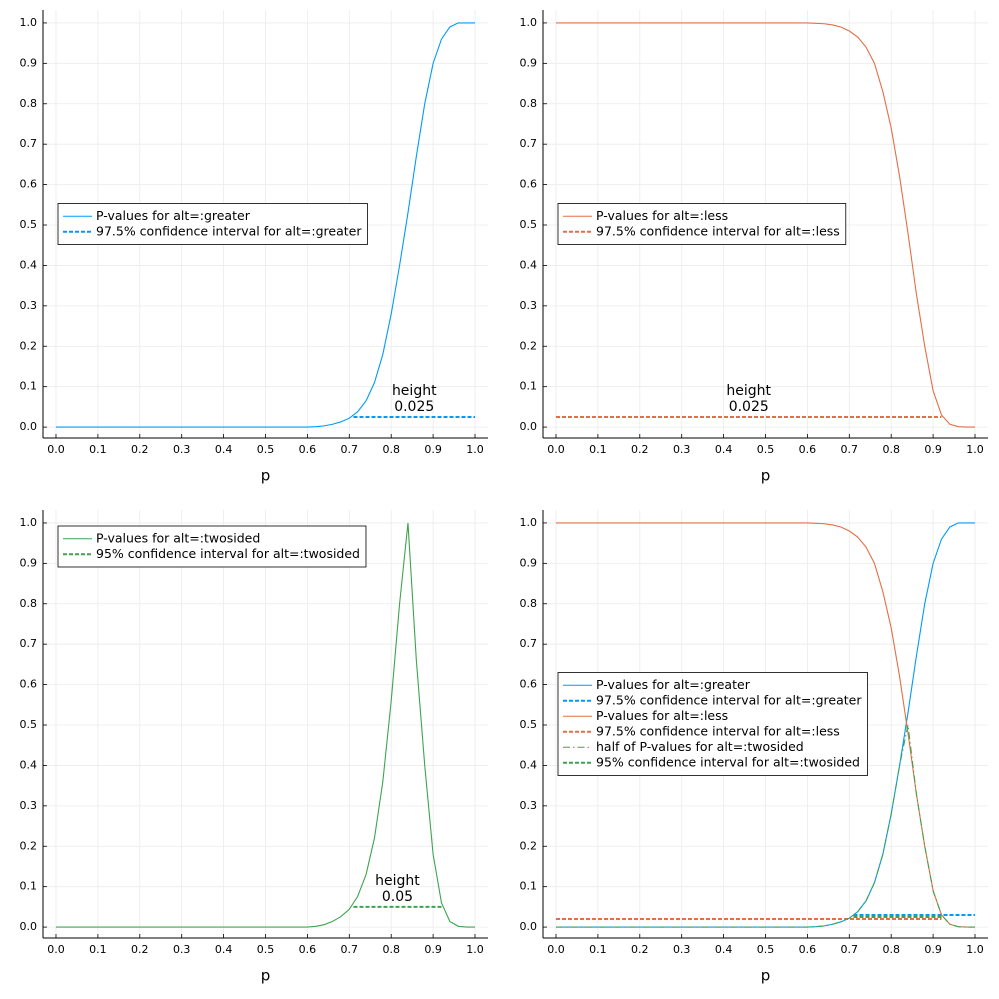  Describe the element at coordinates (224, 449) in the screenshot. I see `x-tick-label: 0.4` at that location.